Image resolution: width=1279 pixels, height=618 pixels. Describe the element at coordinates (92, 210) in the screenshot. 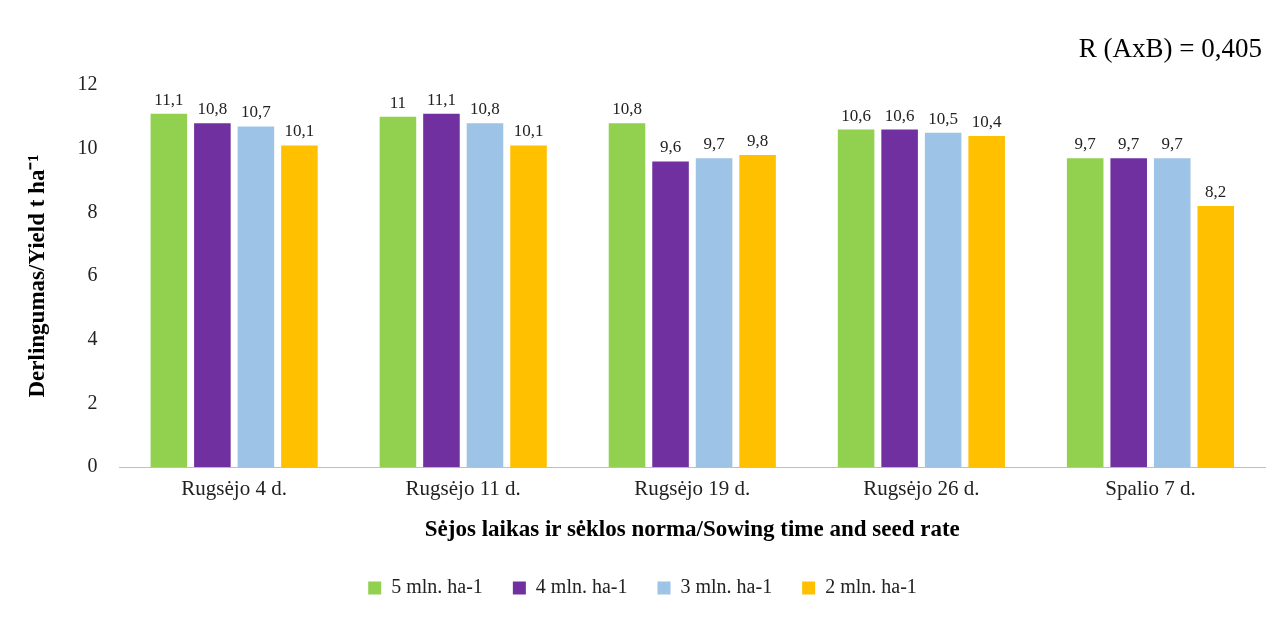

I see `y-tick-label: 8` at that location.